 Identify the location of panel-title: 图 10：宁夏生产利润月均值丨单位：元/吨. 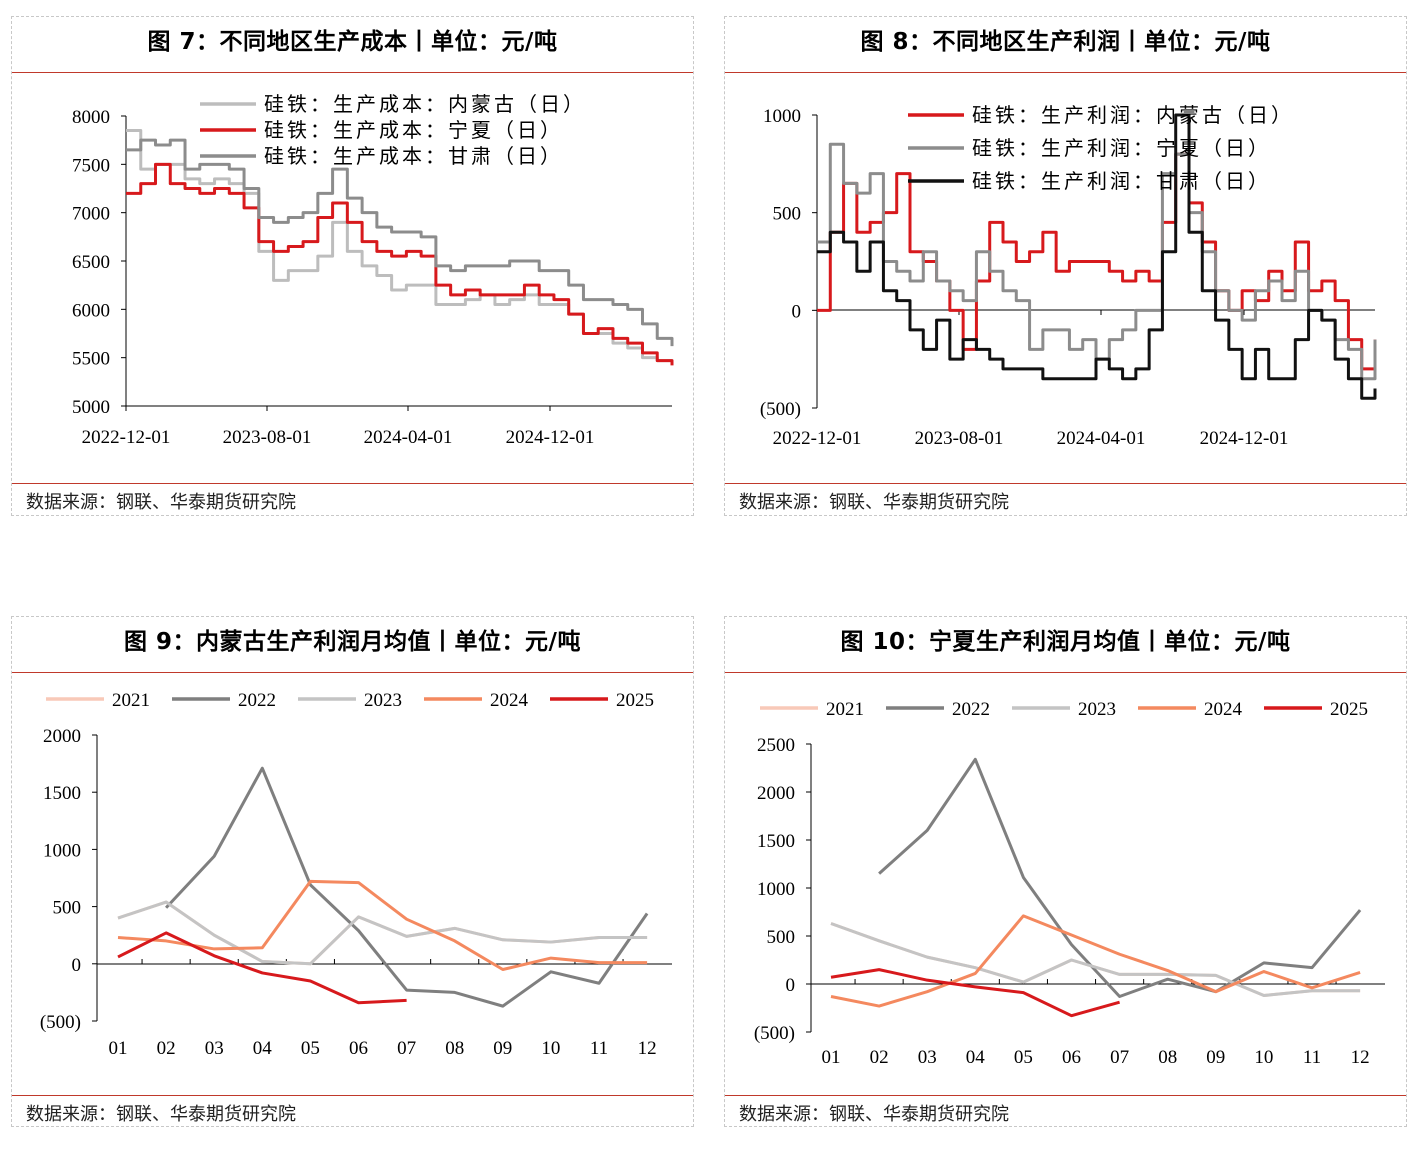
(1065, 642).